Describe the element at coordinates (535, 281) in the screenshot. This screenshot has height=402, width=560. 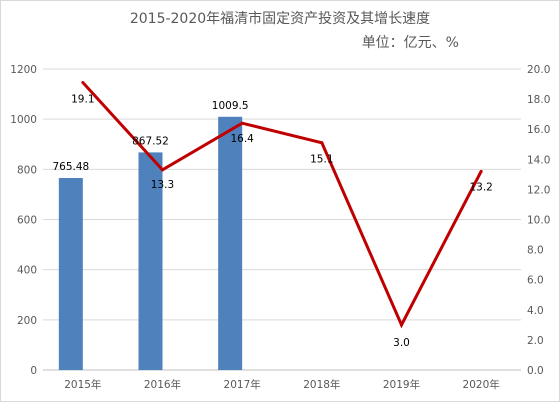
I see `y-right-tick-label: 6.0` at that location.